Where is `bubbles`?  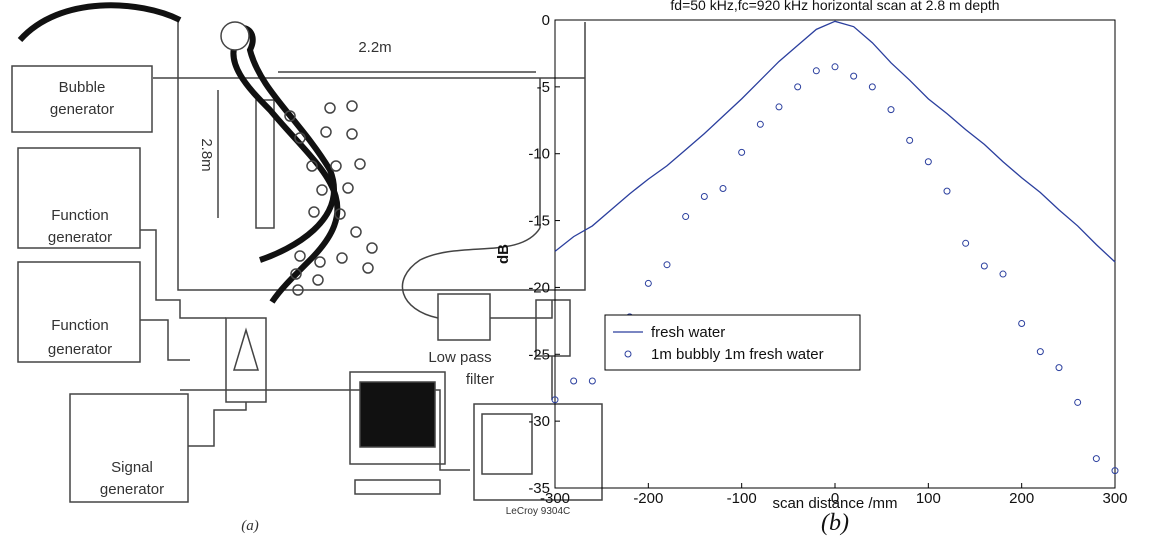
bubbles is located at coordinates (331, 198).